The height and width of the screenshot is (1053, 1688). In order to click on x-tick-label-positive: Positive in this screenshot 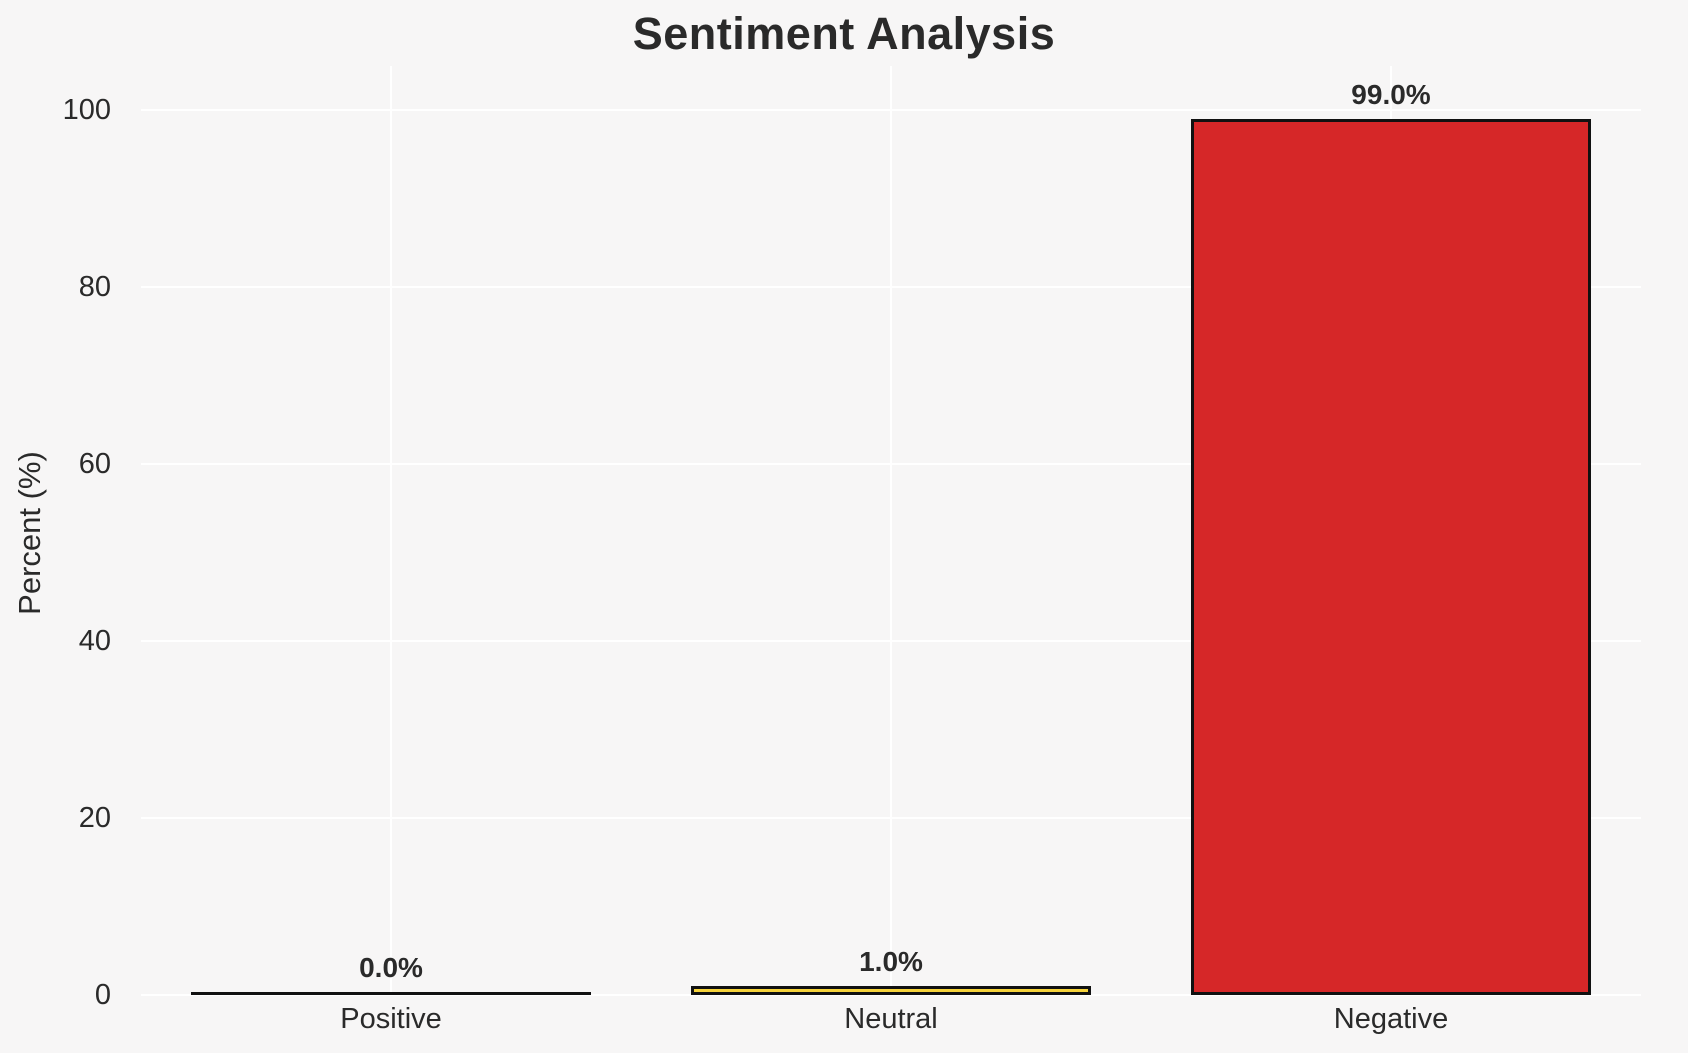, I will do `click(391, 1019)`.